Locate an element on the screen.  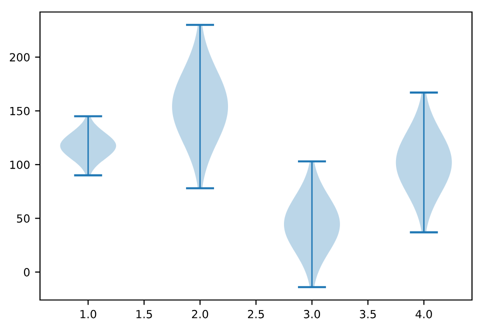
y-tick-label: 100 is located at coordinates (20, 164).